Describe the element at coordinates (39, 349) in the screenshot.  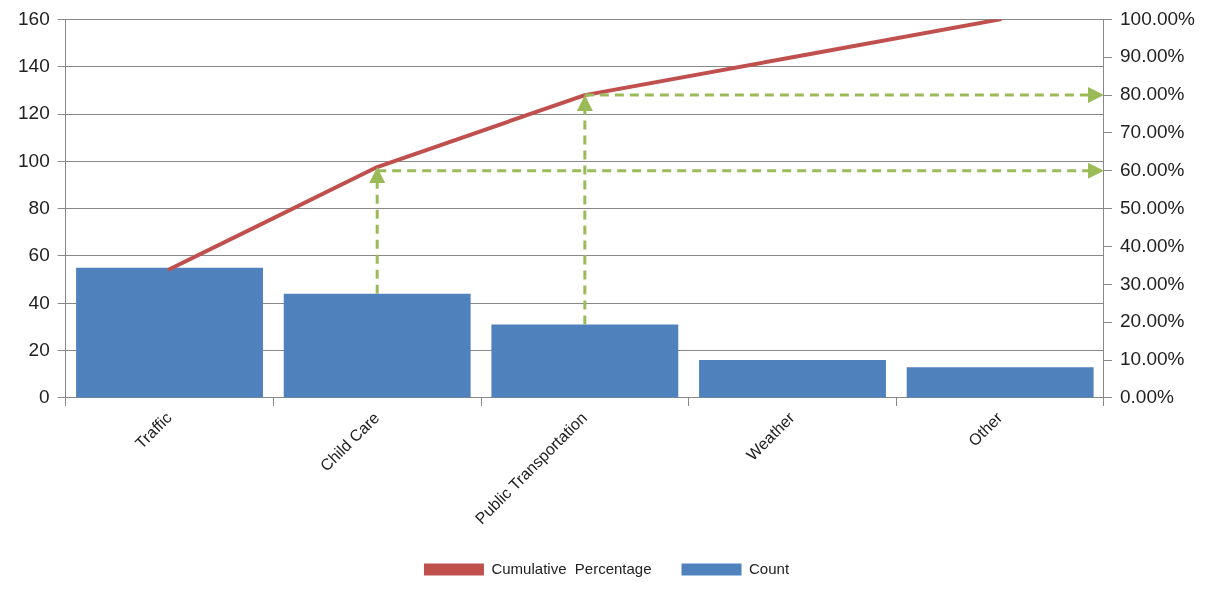
I see `y-tick-label: 20` at that location.